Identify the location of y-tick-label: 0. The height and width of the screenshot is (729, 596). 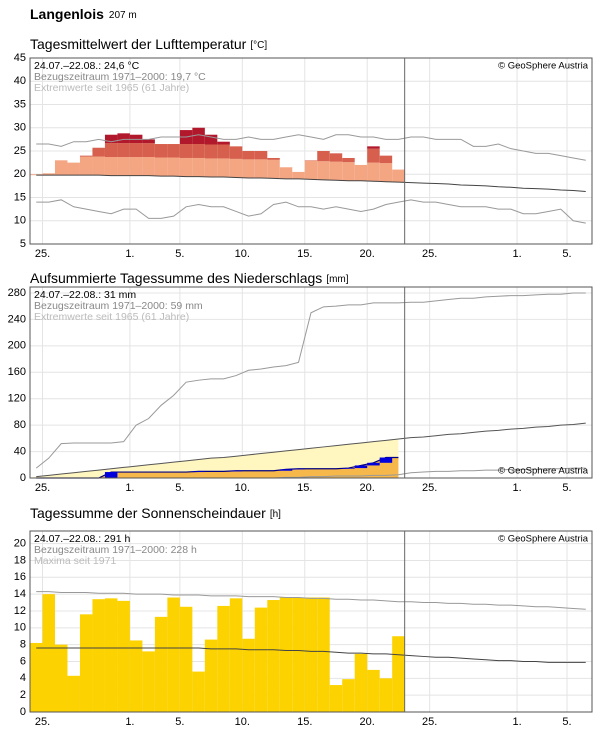
(23, 478).